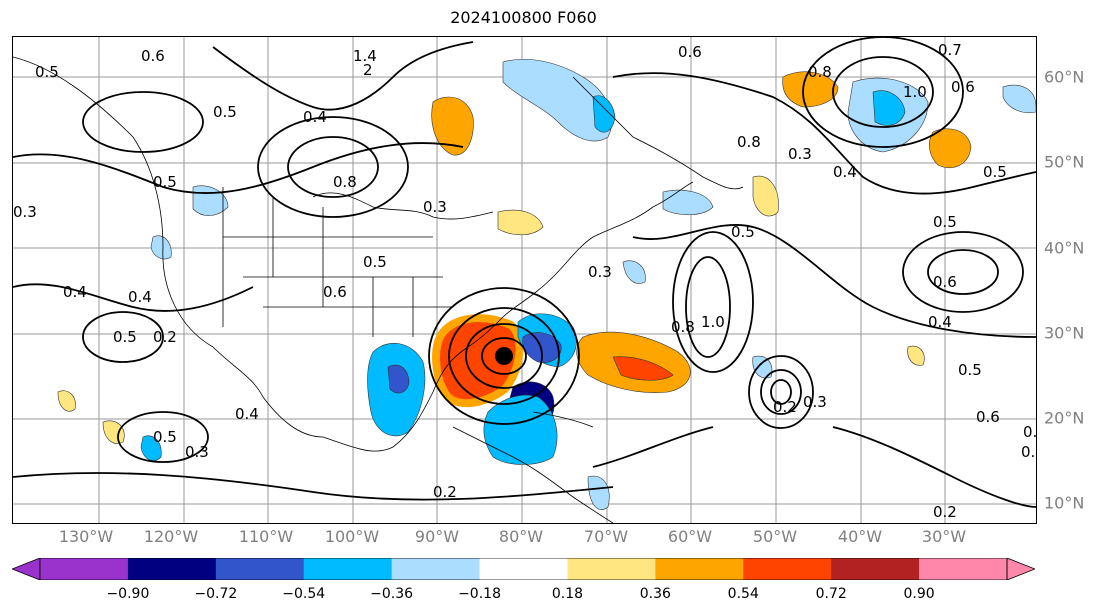 Image resolution: width=1105 pixels, height=615 pixels. I want to click on fill-greenland-blue, so click(557, 100).